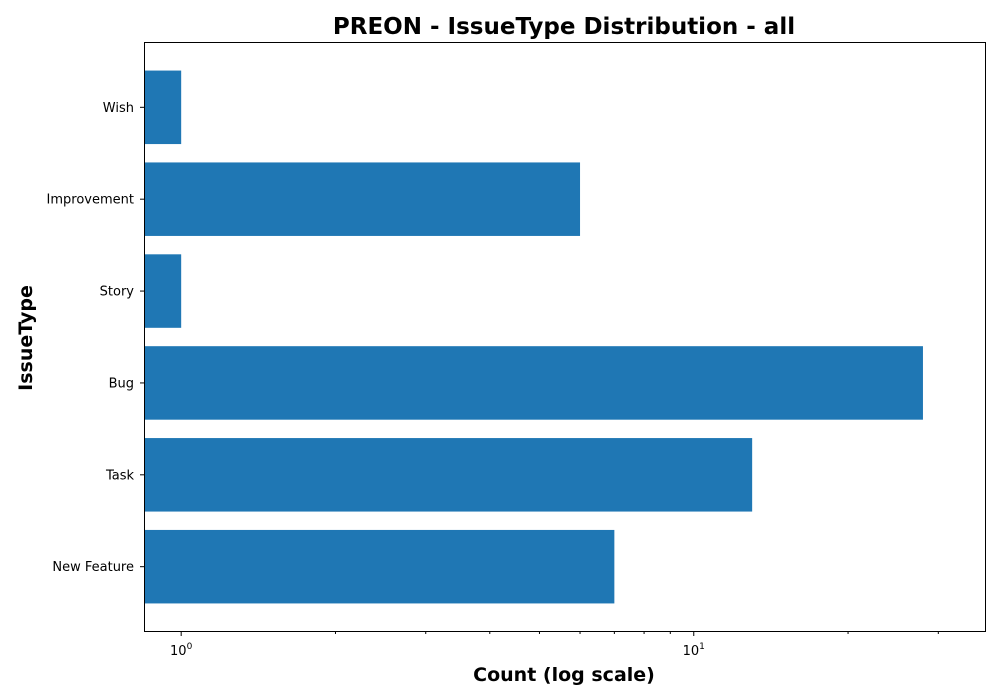 The image size is (1000, 700). What do you see at coordinates (363, 199) in the screenshot?
I see `bar-improvement` at bounding box center [363, 199].